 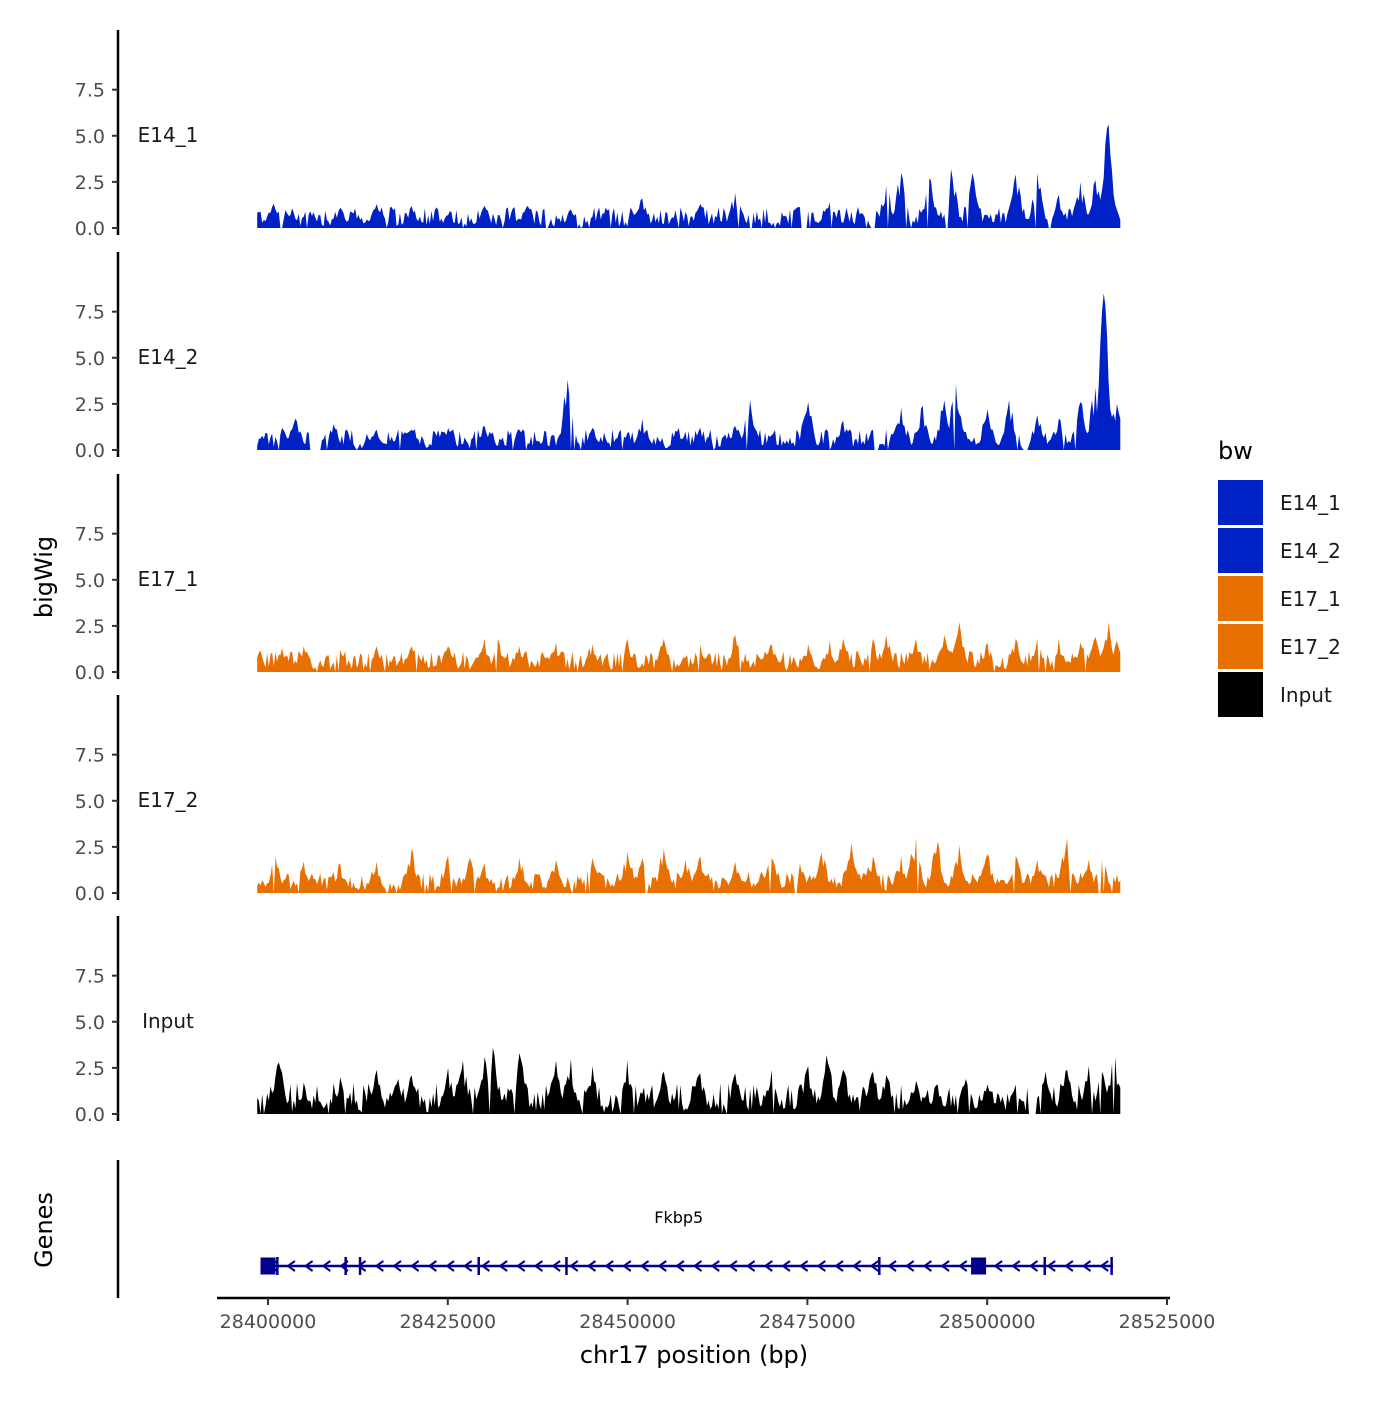 What do you see at coordinates (1306, 695) in the screenshot?
I see `legend-label-Input: Input` at bounding box center [1306, 695].